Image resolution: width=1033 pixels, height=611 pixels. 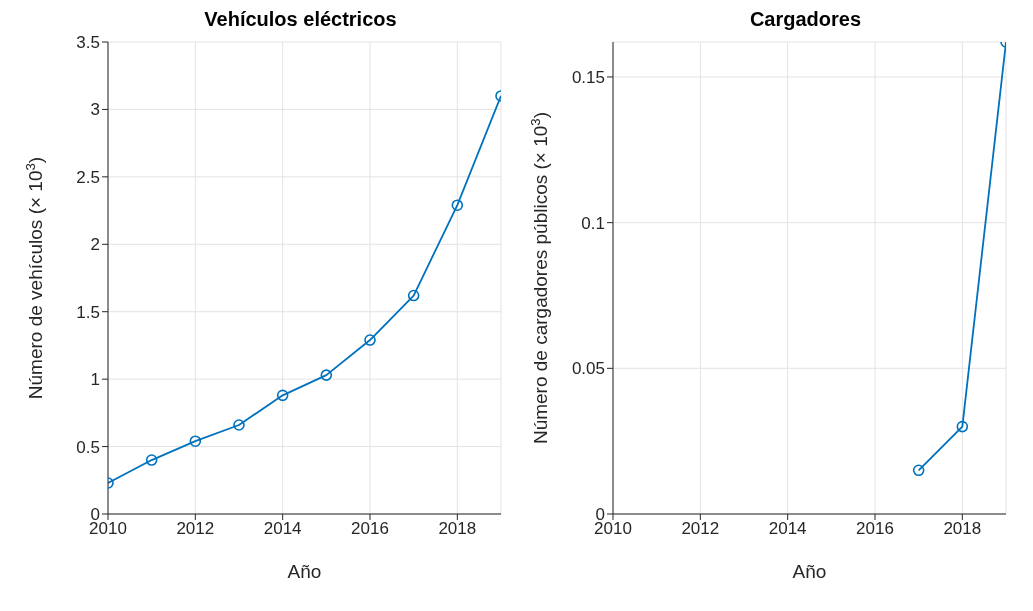 What do you see at coordinates (88, 43) in the screenshot?
I see `y-tick-label: 3.5` at bounding box center [88, 43].